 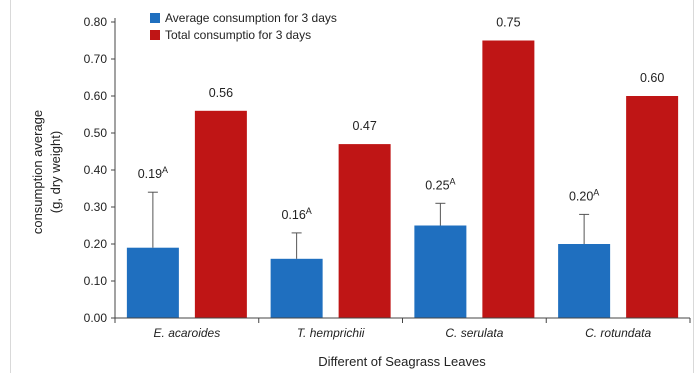 What do you see at coordinates (96, 207) in the screenshot?
I see `y-tick-label: 0.30` at bounding box center [96, 207].